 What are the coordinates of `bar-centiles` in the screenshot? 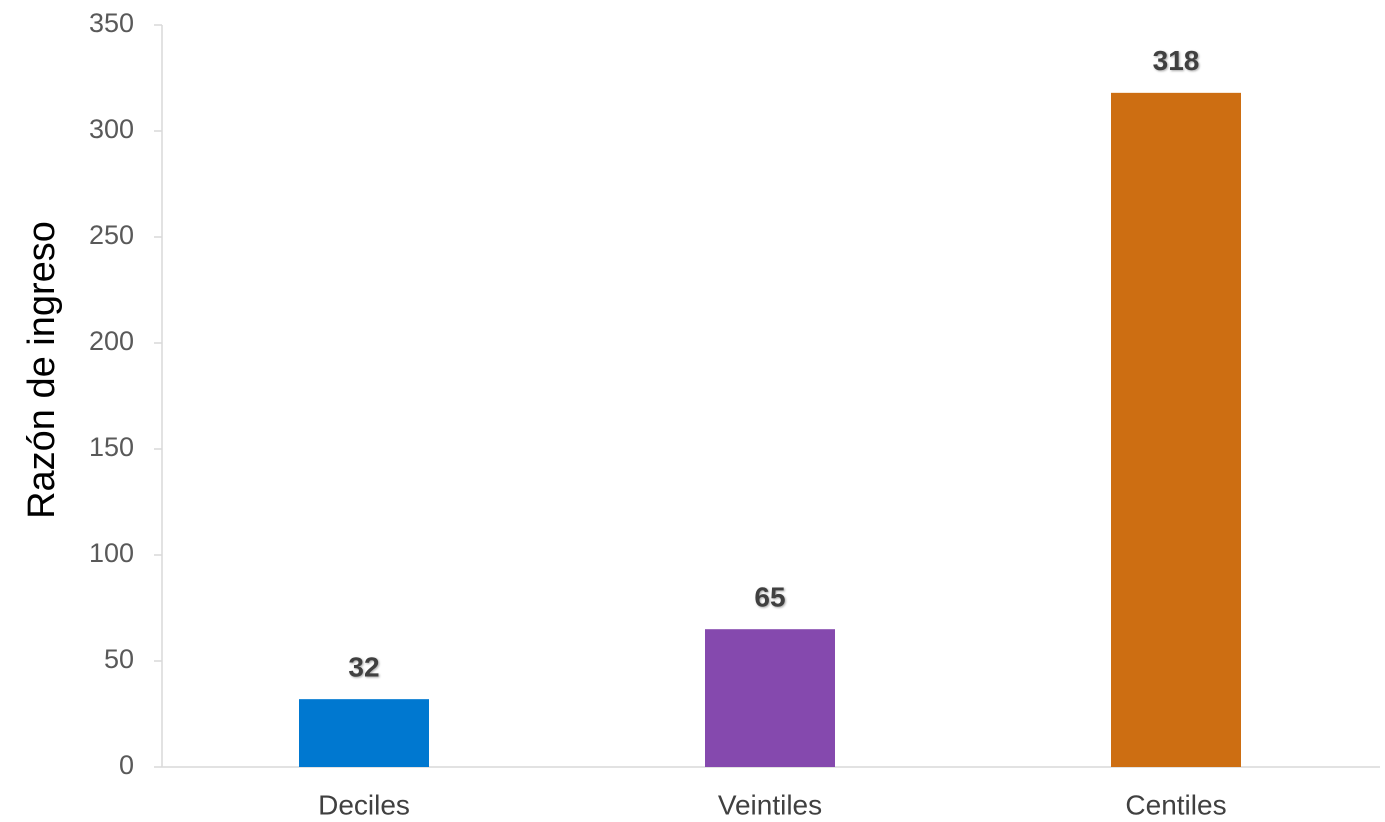 It's located at (1176, 430).